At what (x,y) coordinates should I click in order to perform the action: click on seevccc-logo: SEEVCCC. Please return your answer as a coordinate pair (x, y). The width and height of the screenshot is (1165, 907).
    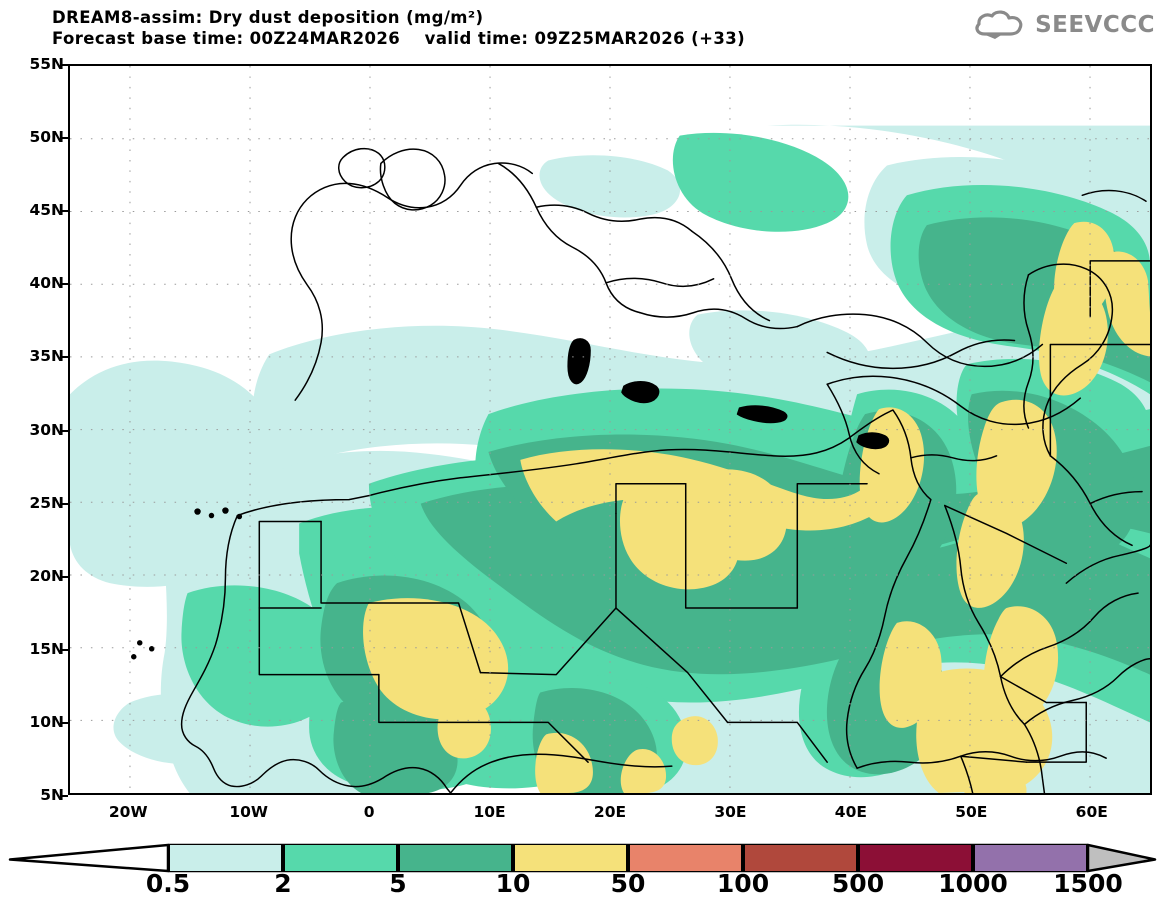
    Looking at the image, I should click on (1064, 25).